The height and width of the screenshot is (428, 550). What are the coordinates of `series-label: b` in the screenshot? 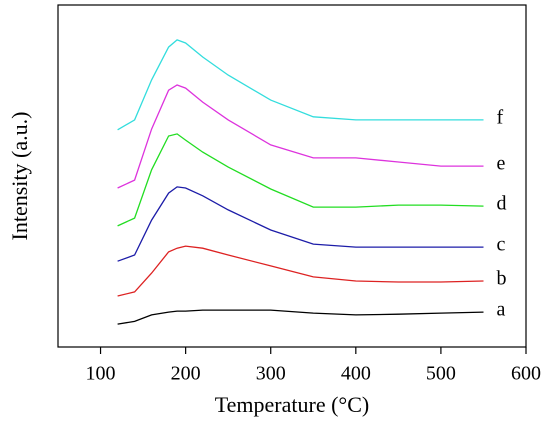 It's located at (501, 279).